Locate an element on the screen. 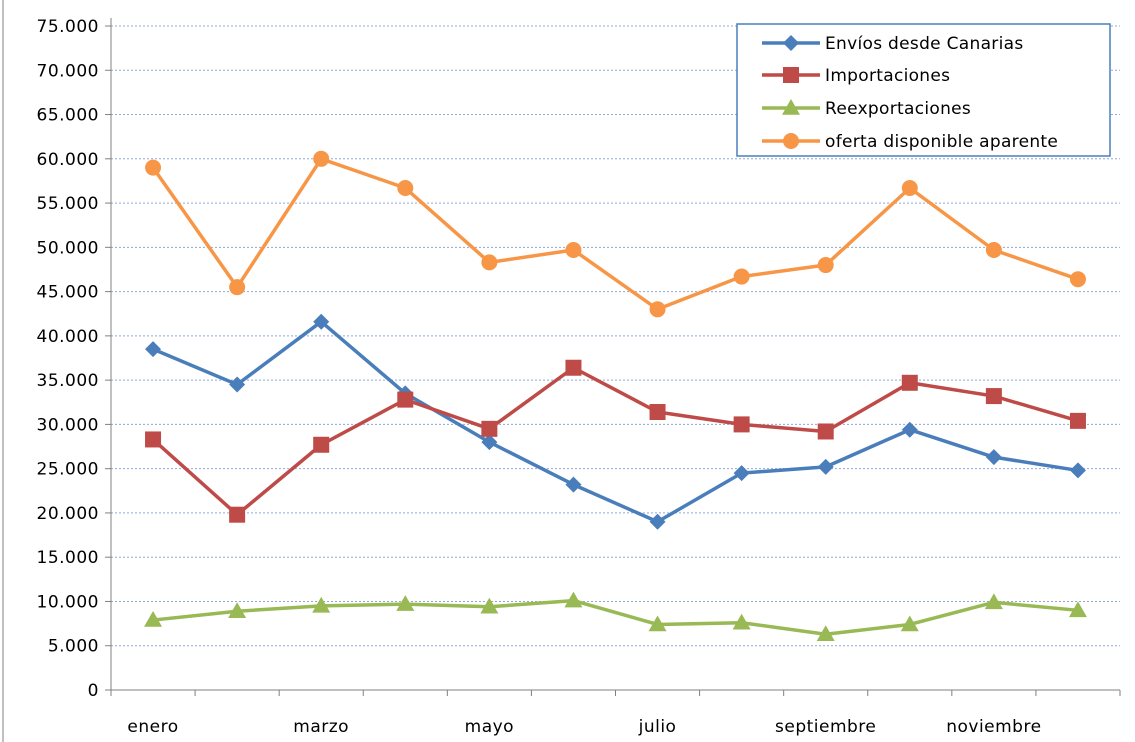  y-tick-label: 5.000 is located at coordinates (73, 647).